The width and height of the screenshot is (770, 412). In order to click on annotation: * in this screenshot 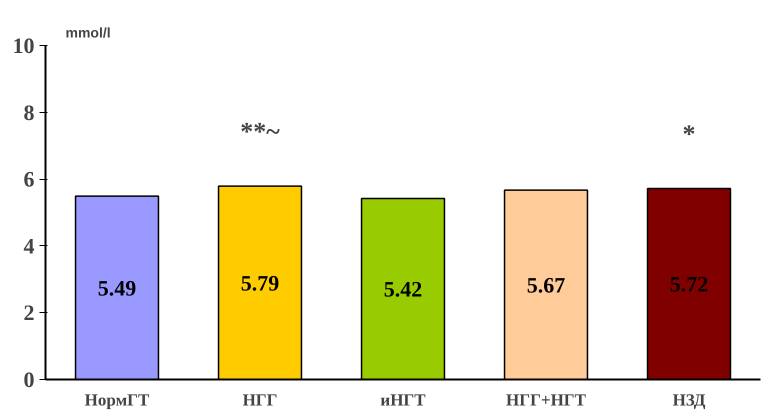, I will do `click(689, 133)`.